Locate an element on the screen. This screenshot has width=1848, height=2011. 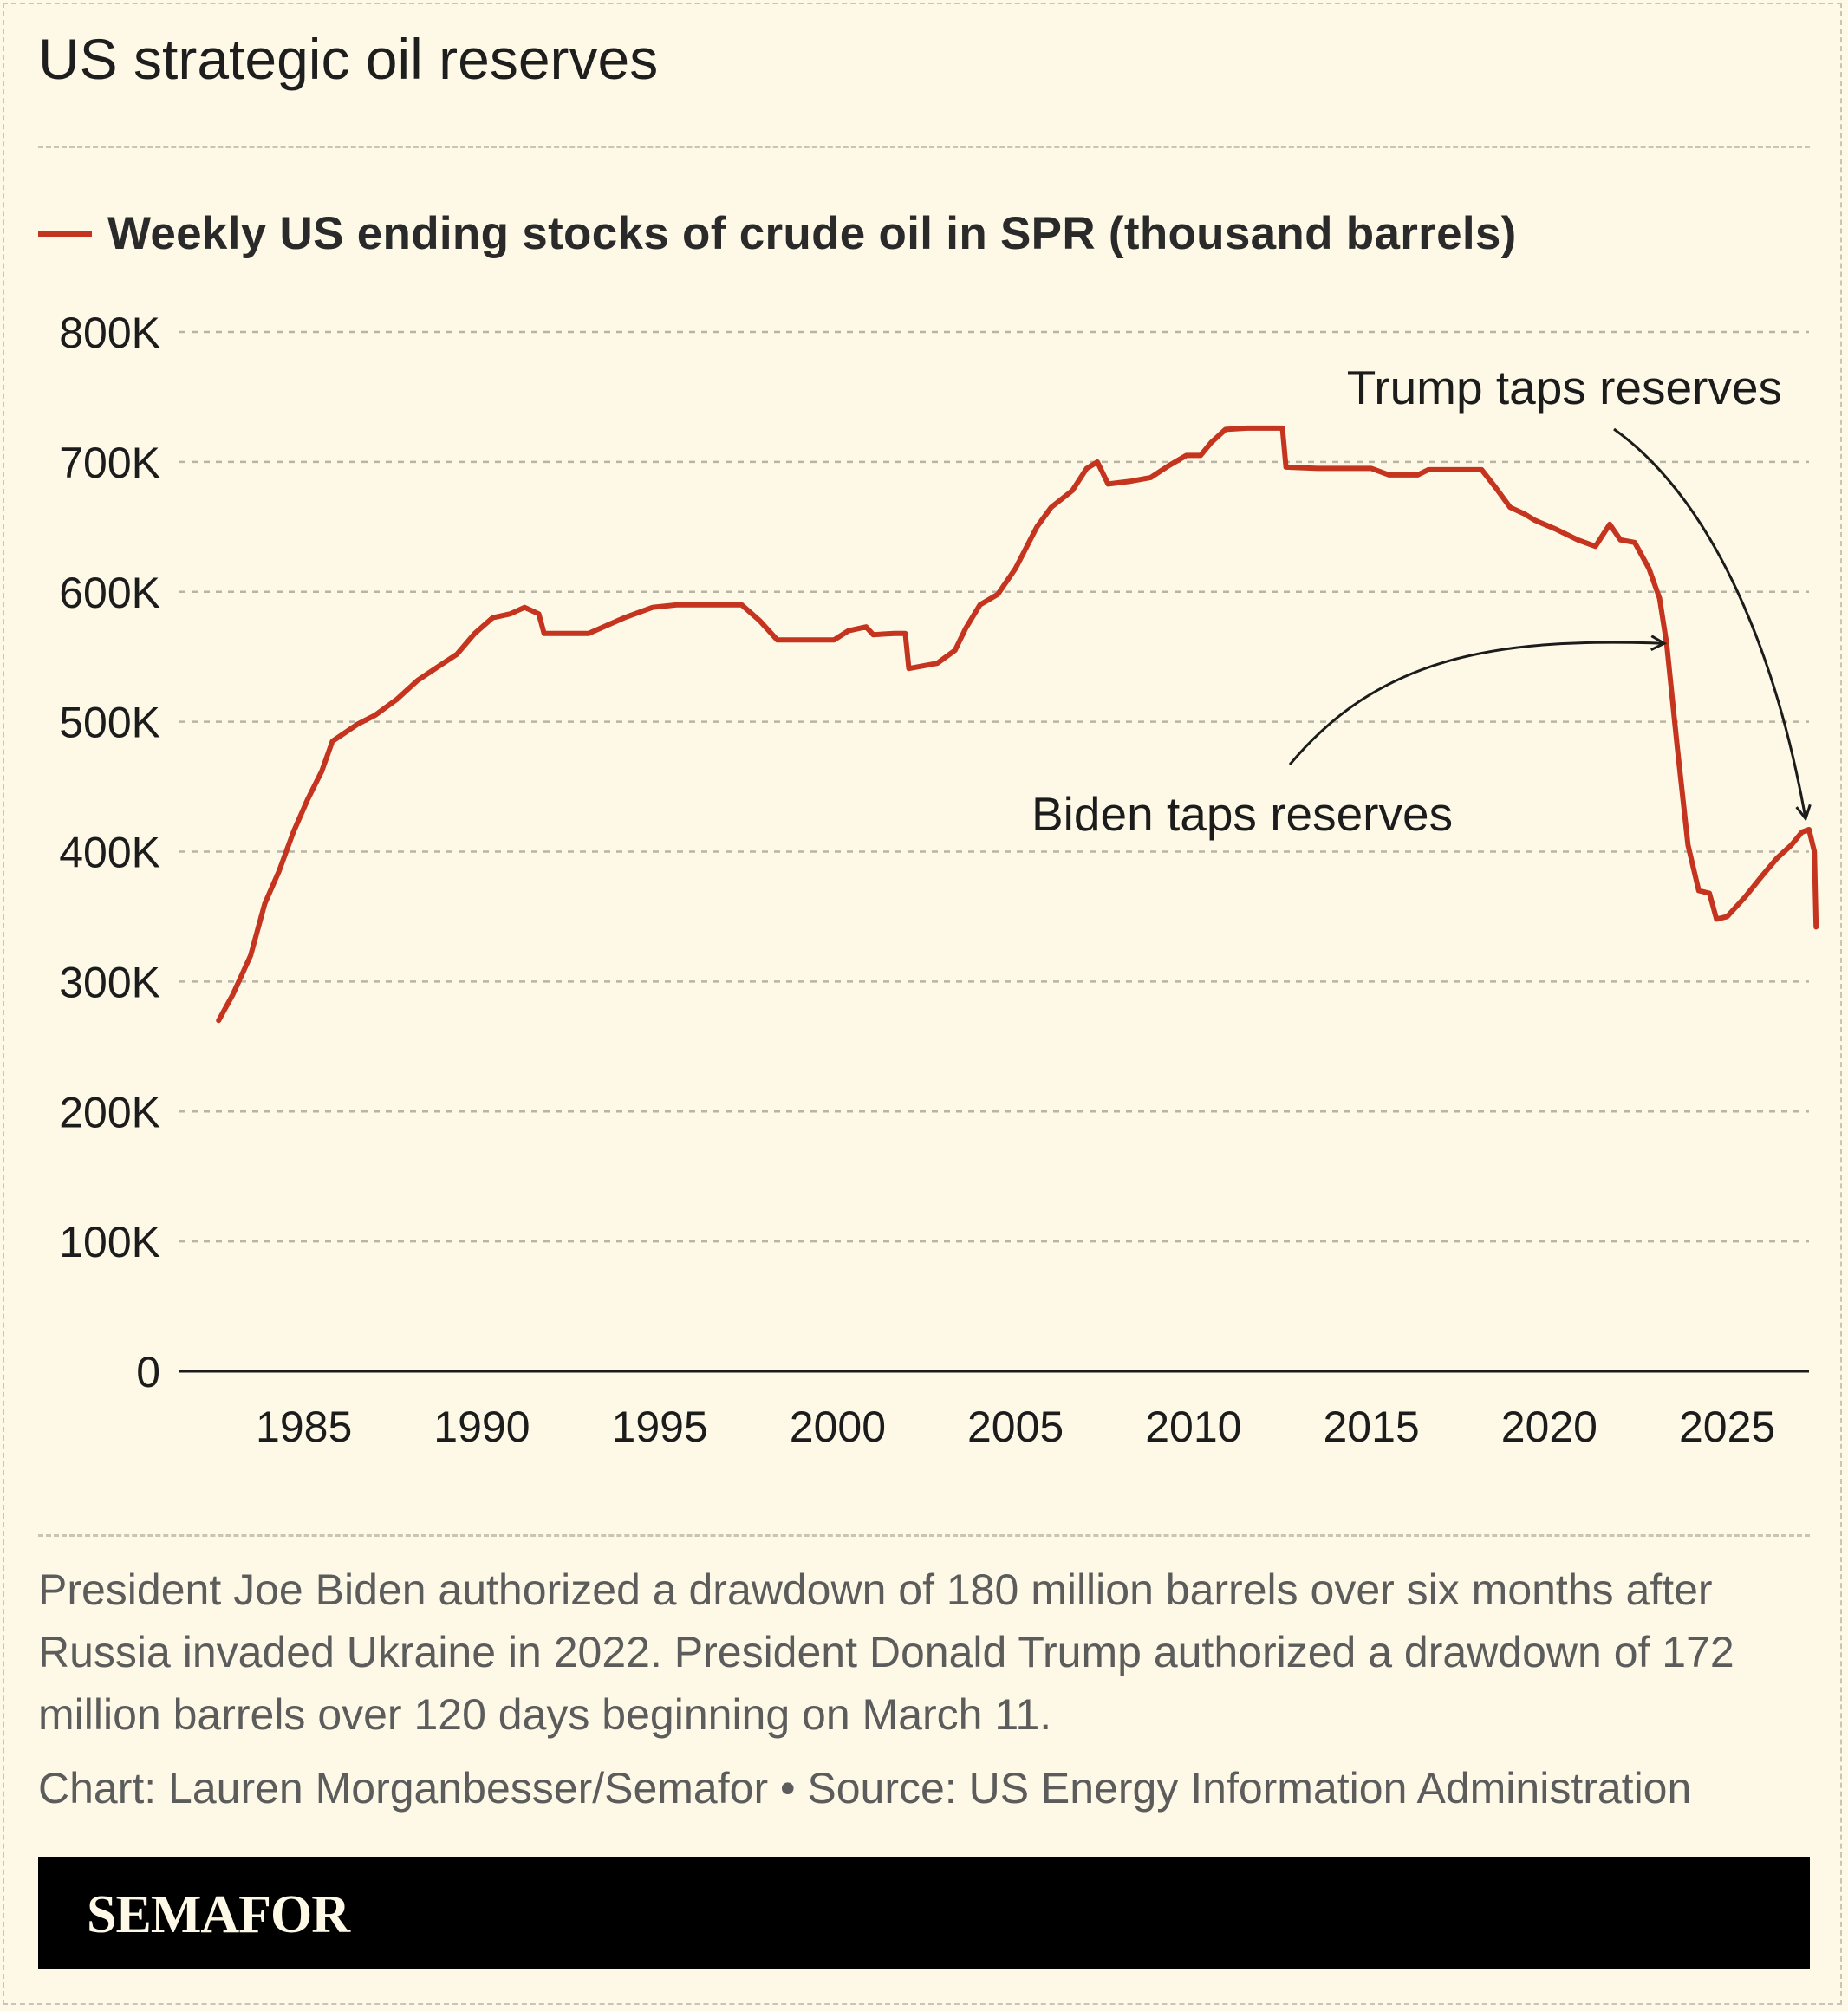
y-tick-label: 400K is located at coordinates (109, 853).